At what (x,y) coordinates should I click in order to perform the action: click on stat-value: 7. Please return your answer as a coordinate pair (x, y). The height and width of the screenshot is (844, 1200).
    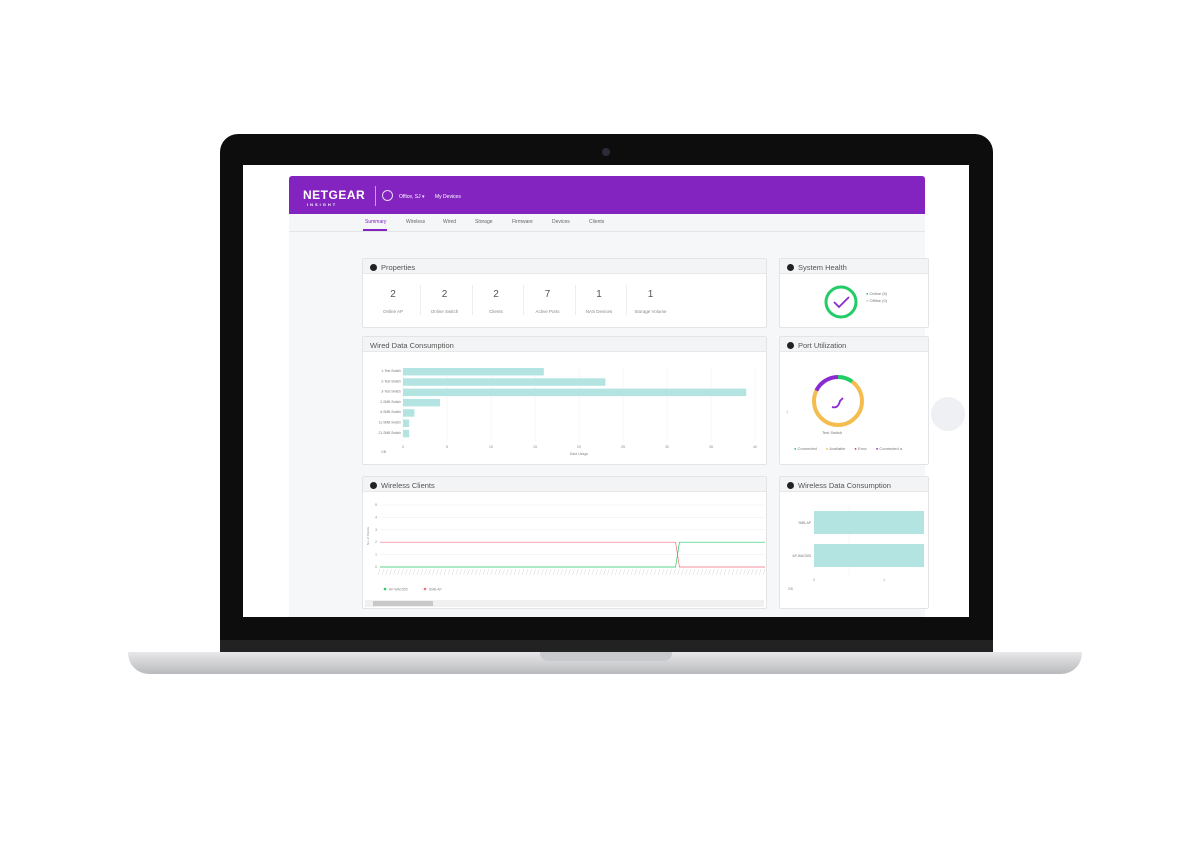
    Looking at the image, I should click on (547, 294).